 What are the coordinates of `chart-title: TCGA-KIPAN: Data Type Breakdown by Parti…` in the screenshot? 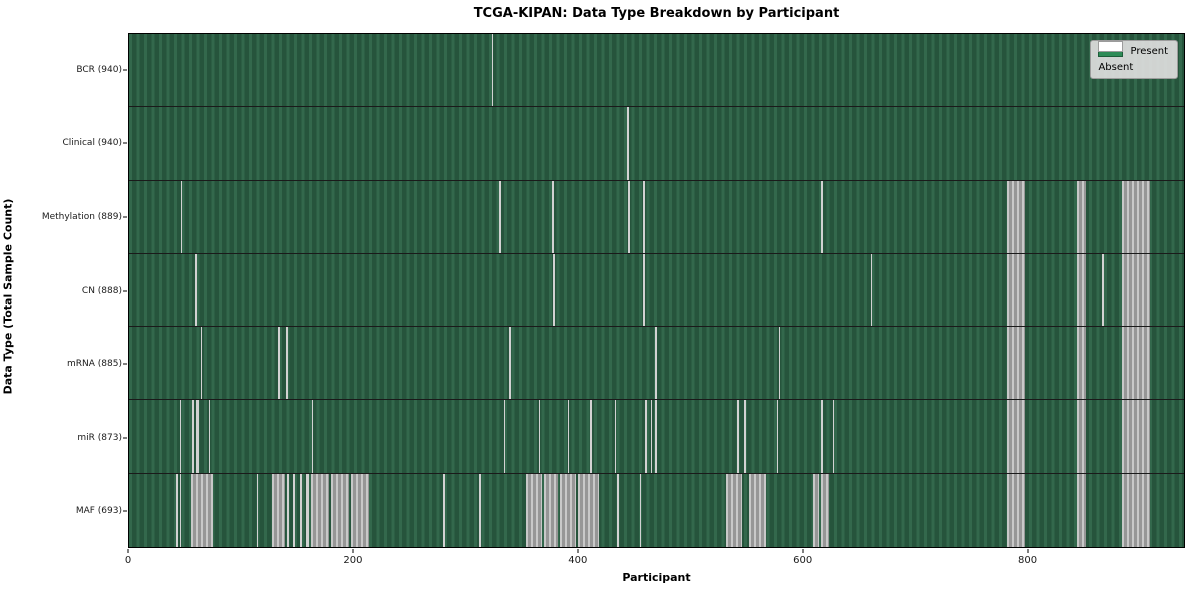 It's located at (656, 13).